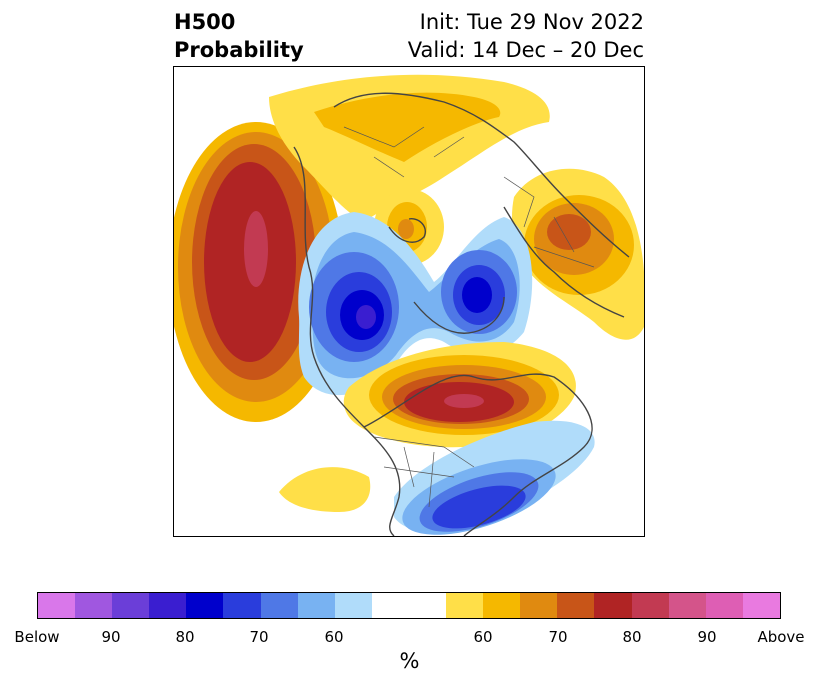 The height and width of the screenshot is (686, 819). I want to click on coast-europe, so click(564, 262).